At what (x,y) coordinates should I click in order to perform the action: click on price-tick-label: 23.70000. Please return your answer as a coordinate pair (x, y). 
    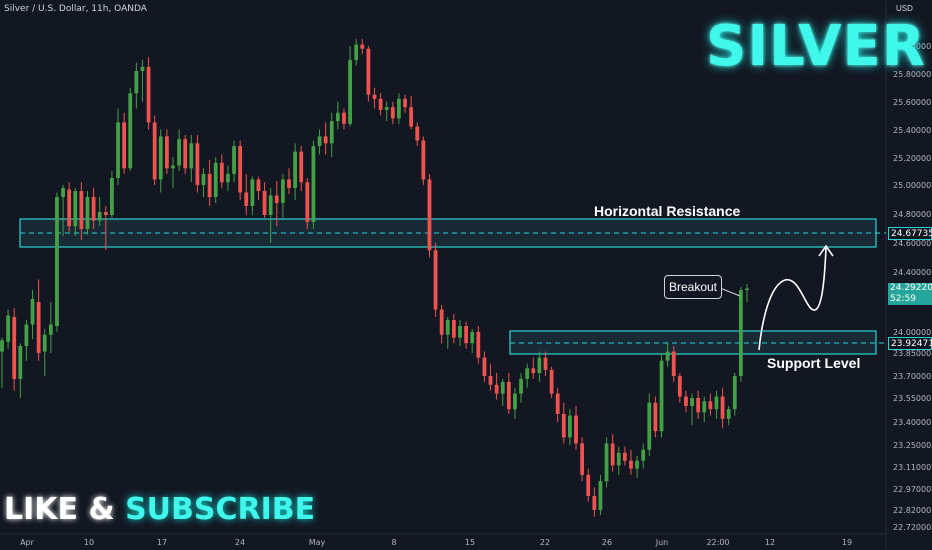
    Looking at the image, I should click on (912, 376).